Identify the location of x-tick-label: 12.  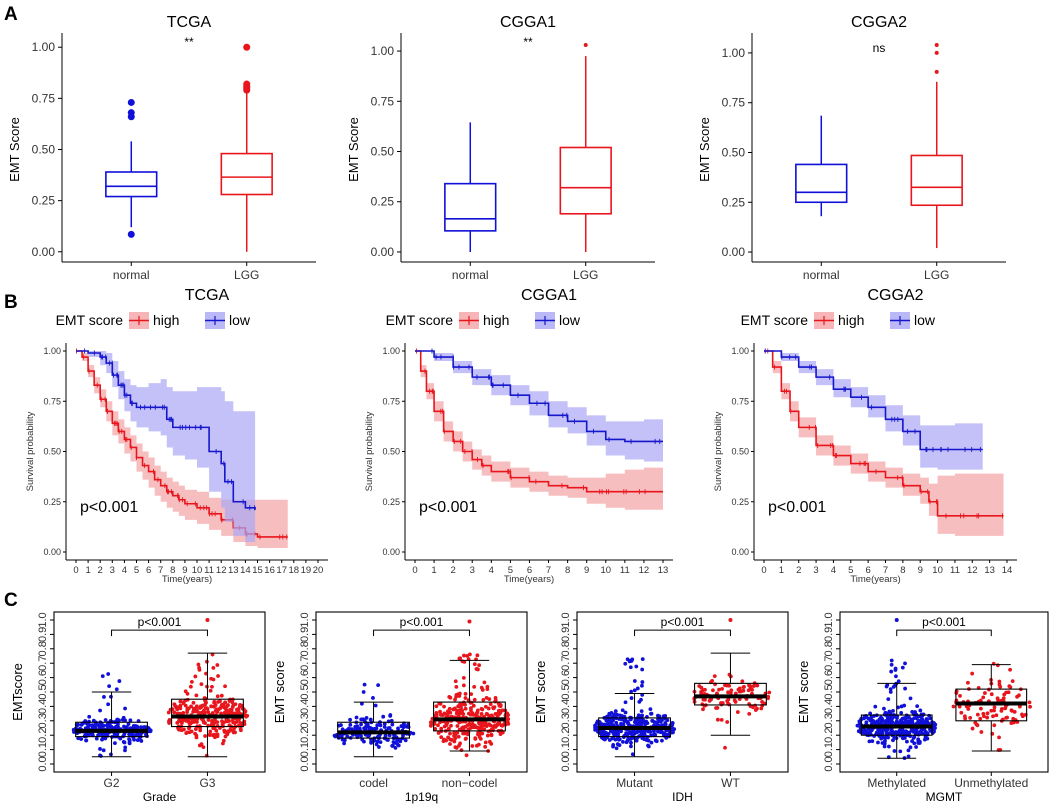
(644, 570).